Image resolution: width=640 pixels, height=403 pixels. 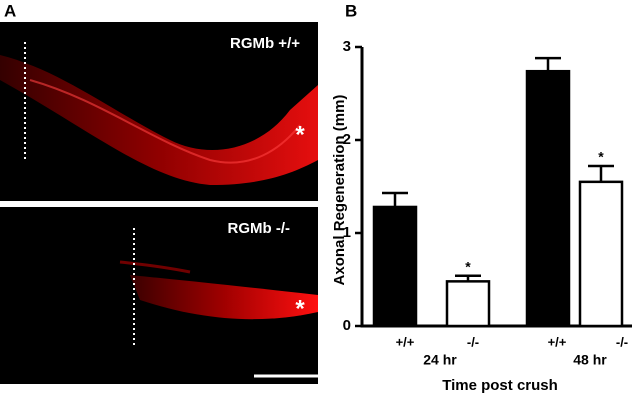 What do you see at coordinates (339, 190) in the screenshot?
I see `y-axis-label: Axonal Regeneration (mm)` at bounding box center [339, 190].